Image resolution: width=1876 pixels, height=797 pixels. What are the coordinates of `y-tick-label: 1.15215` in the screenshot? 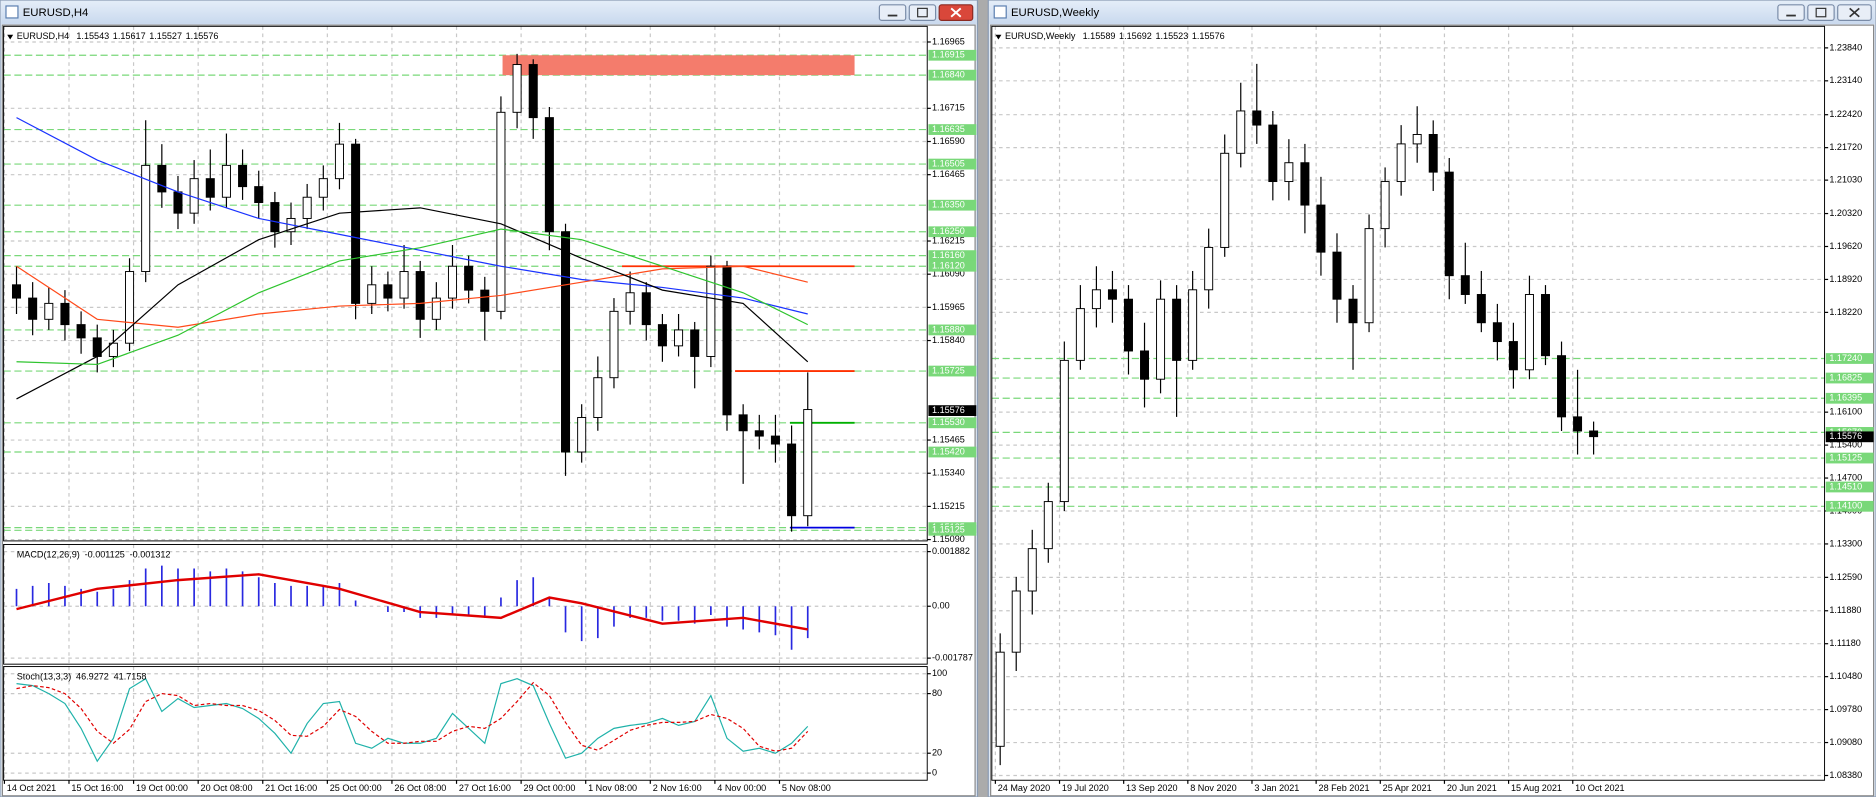 It's located at (948, 506).